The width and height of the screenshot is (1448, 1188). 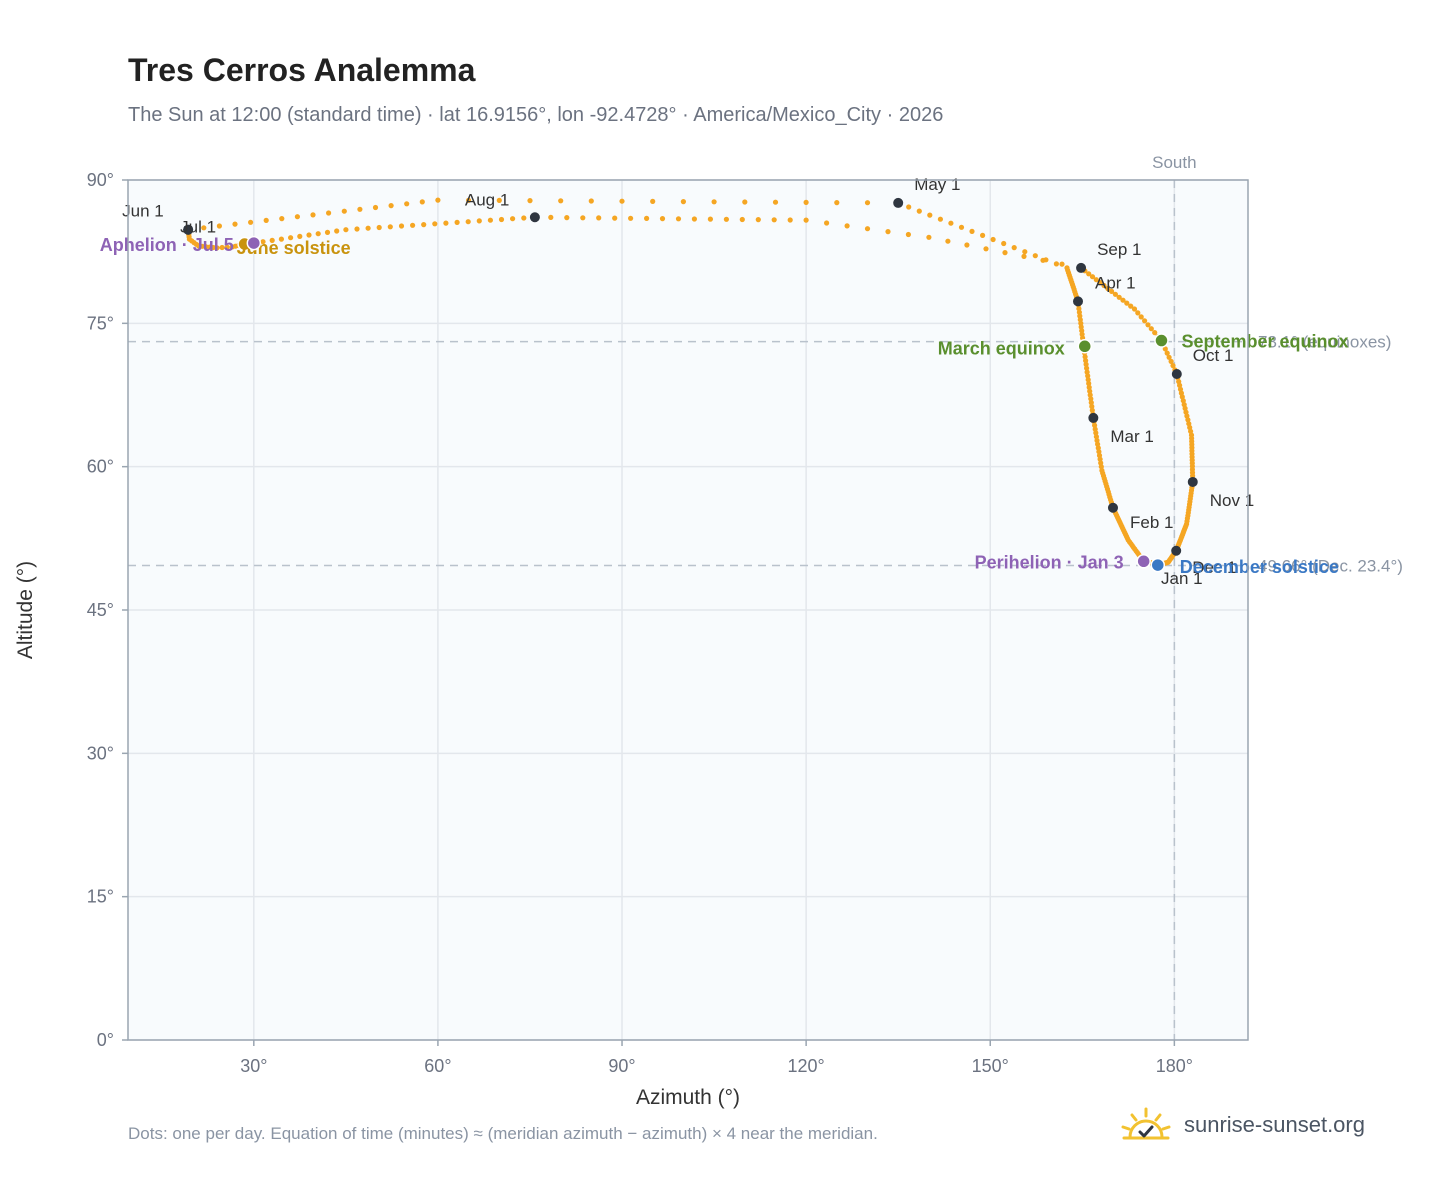 I want to click on month-label: Nov 1, so click(x=1232, y=500).